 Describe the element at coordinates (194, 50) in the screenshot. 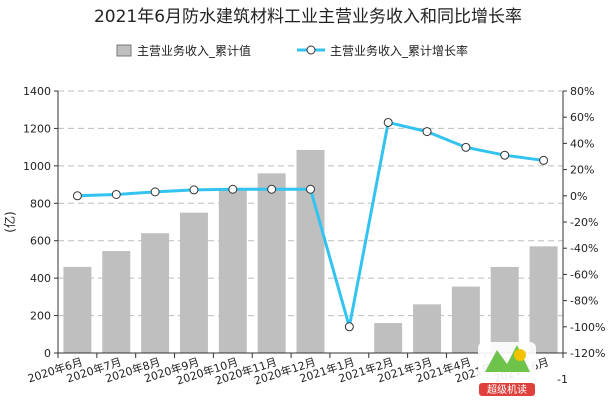

I see `legend-label-bar: 主营业务收入_累计值` at that location.